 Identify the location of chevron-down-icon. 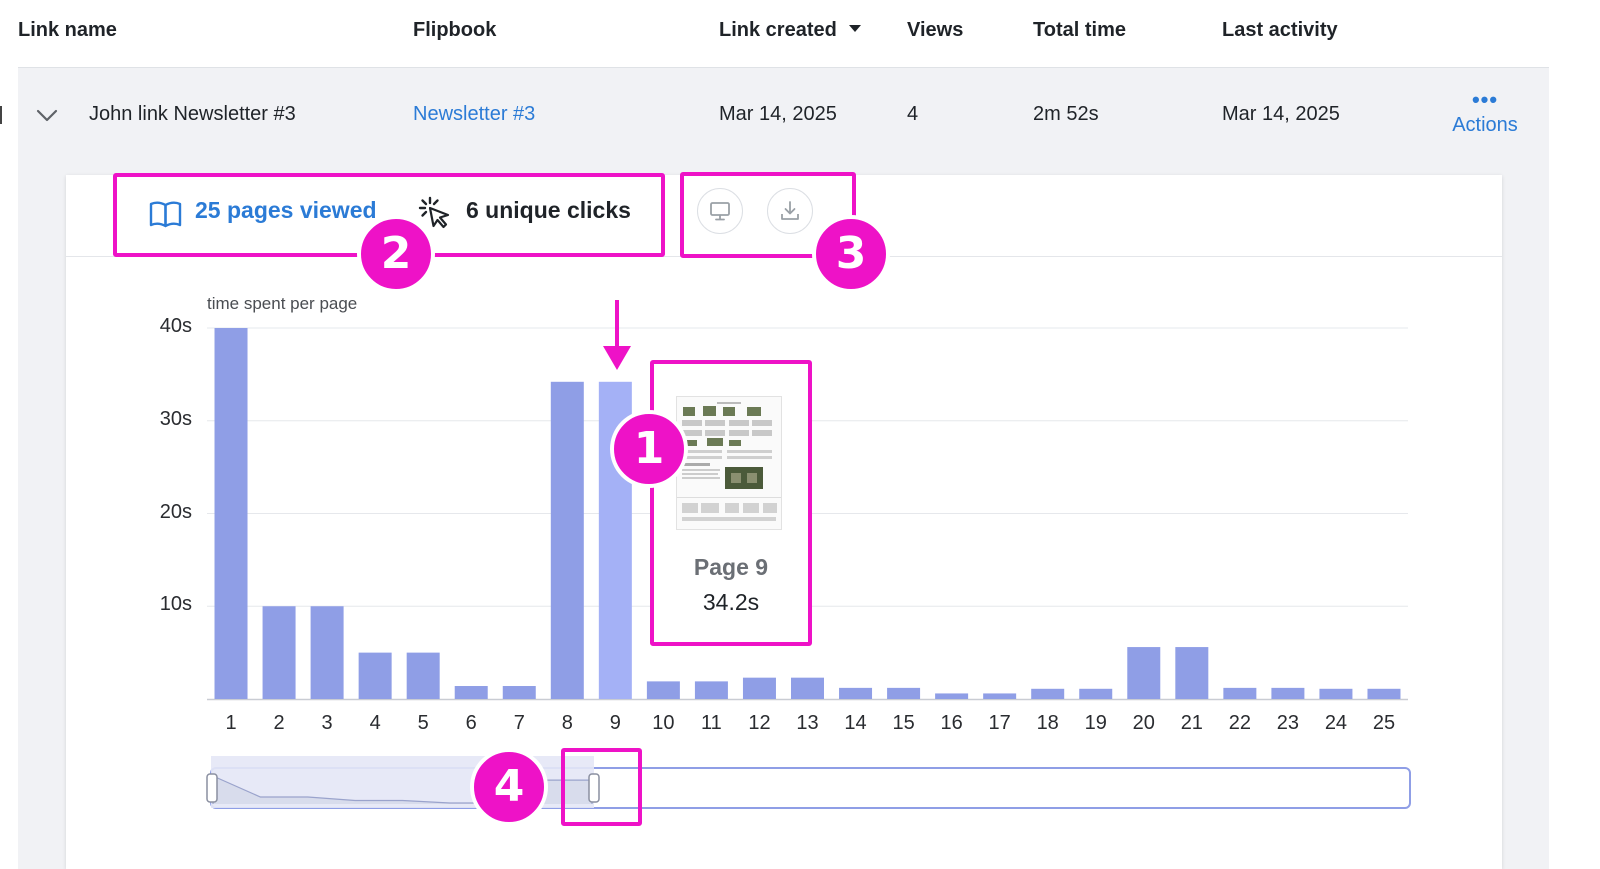
(47, 115).